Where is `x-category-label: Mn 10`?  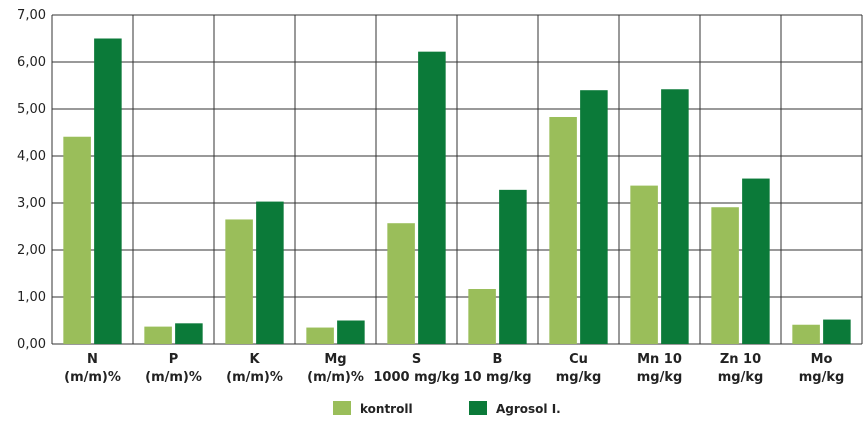 x-category-label: Mn 10 is located at coordinates (659, 359).